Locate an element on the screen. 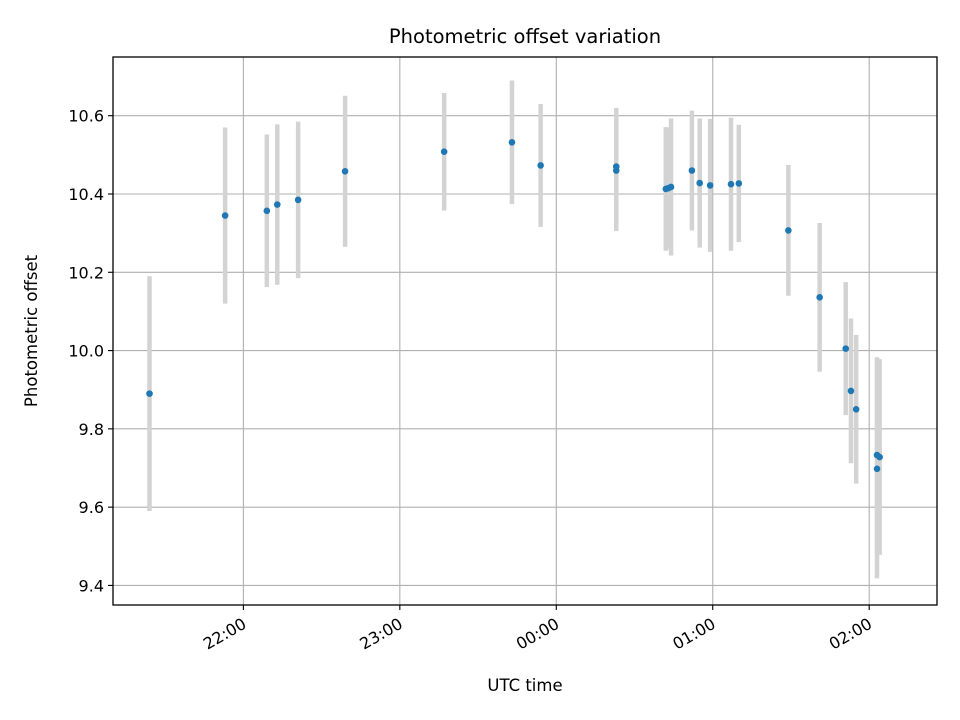 Image resolution: width=960 pixels, height=720 pixels. x-tick-label: 02:00 is located at coordinates (850, 634).